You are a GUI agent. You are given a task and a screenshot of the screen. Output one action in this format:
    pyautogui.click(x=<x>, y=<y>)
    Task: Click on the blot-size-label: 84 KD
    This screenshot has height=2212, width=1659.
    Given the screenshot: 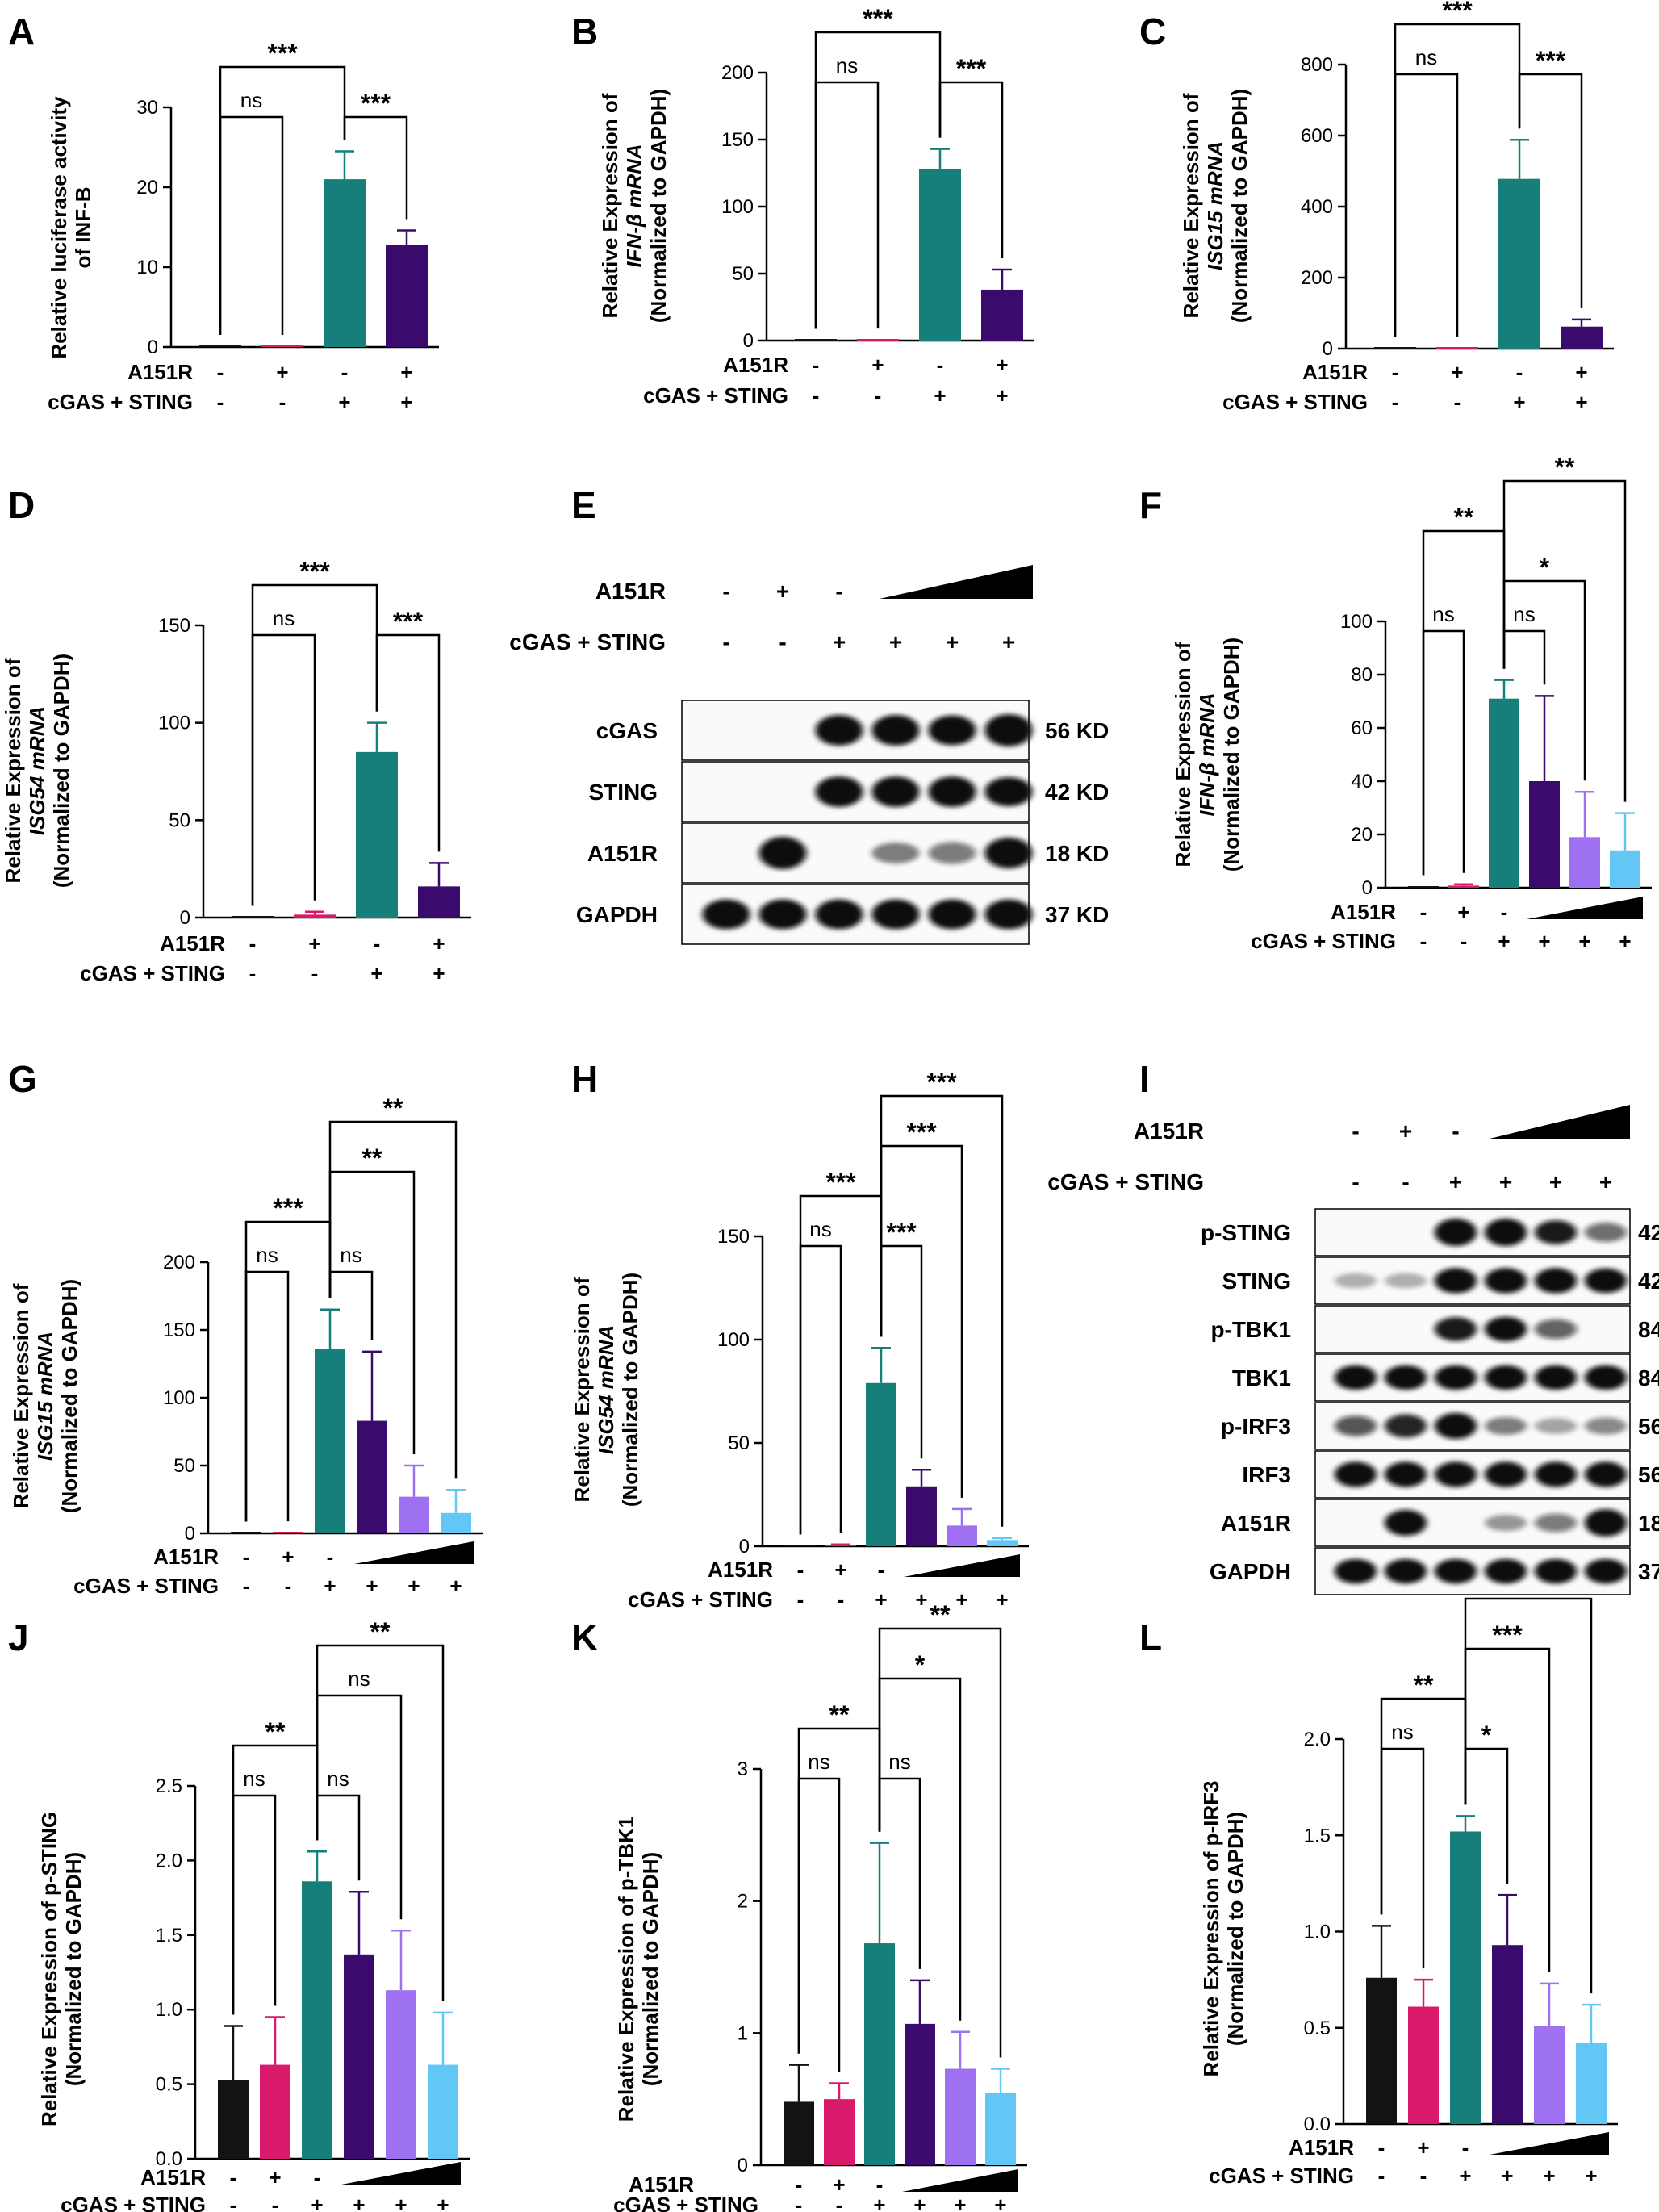 What is the action you would take?
    pyautogui.click(x=1648, y=1377)
    